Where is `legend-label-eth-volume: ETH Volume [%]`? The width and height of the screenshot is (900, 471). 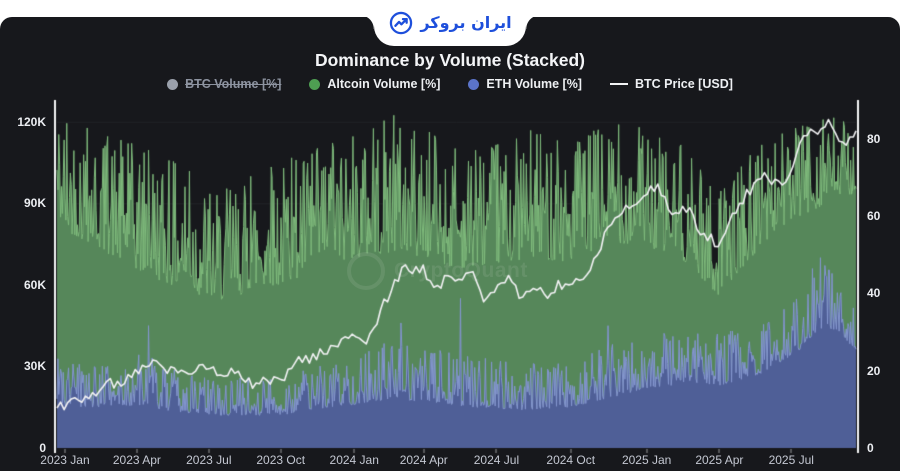
legend-label-eth-volume: ETH Volume [%] is located at coordinates (534, 84).